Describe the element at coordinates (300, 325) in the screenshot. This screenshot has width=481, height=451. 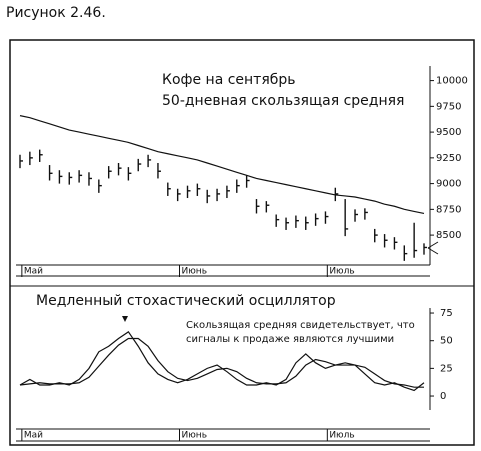
I see `annotation: Скользящая средняя свидетельствует, что` at that location.